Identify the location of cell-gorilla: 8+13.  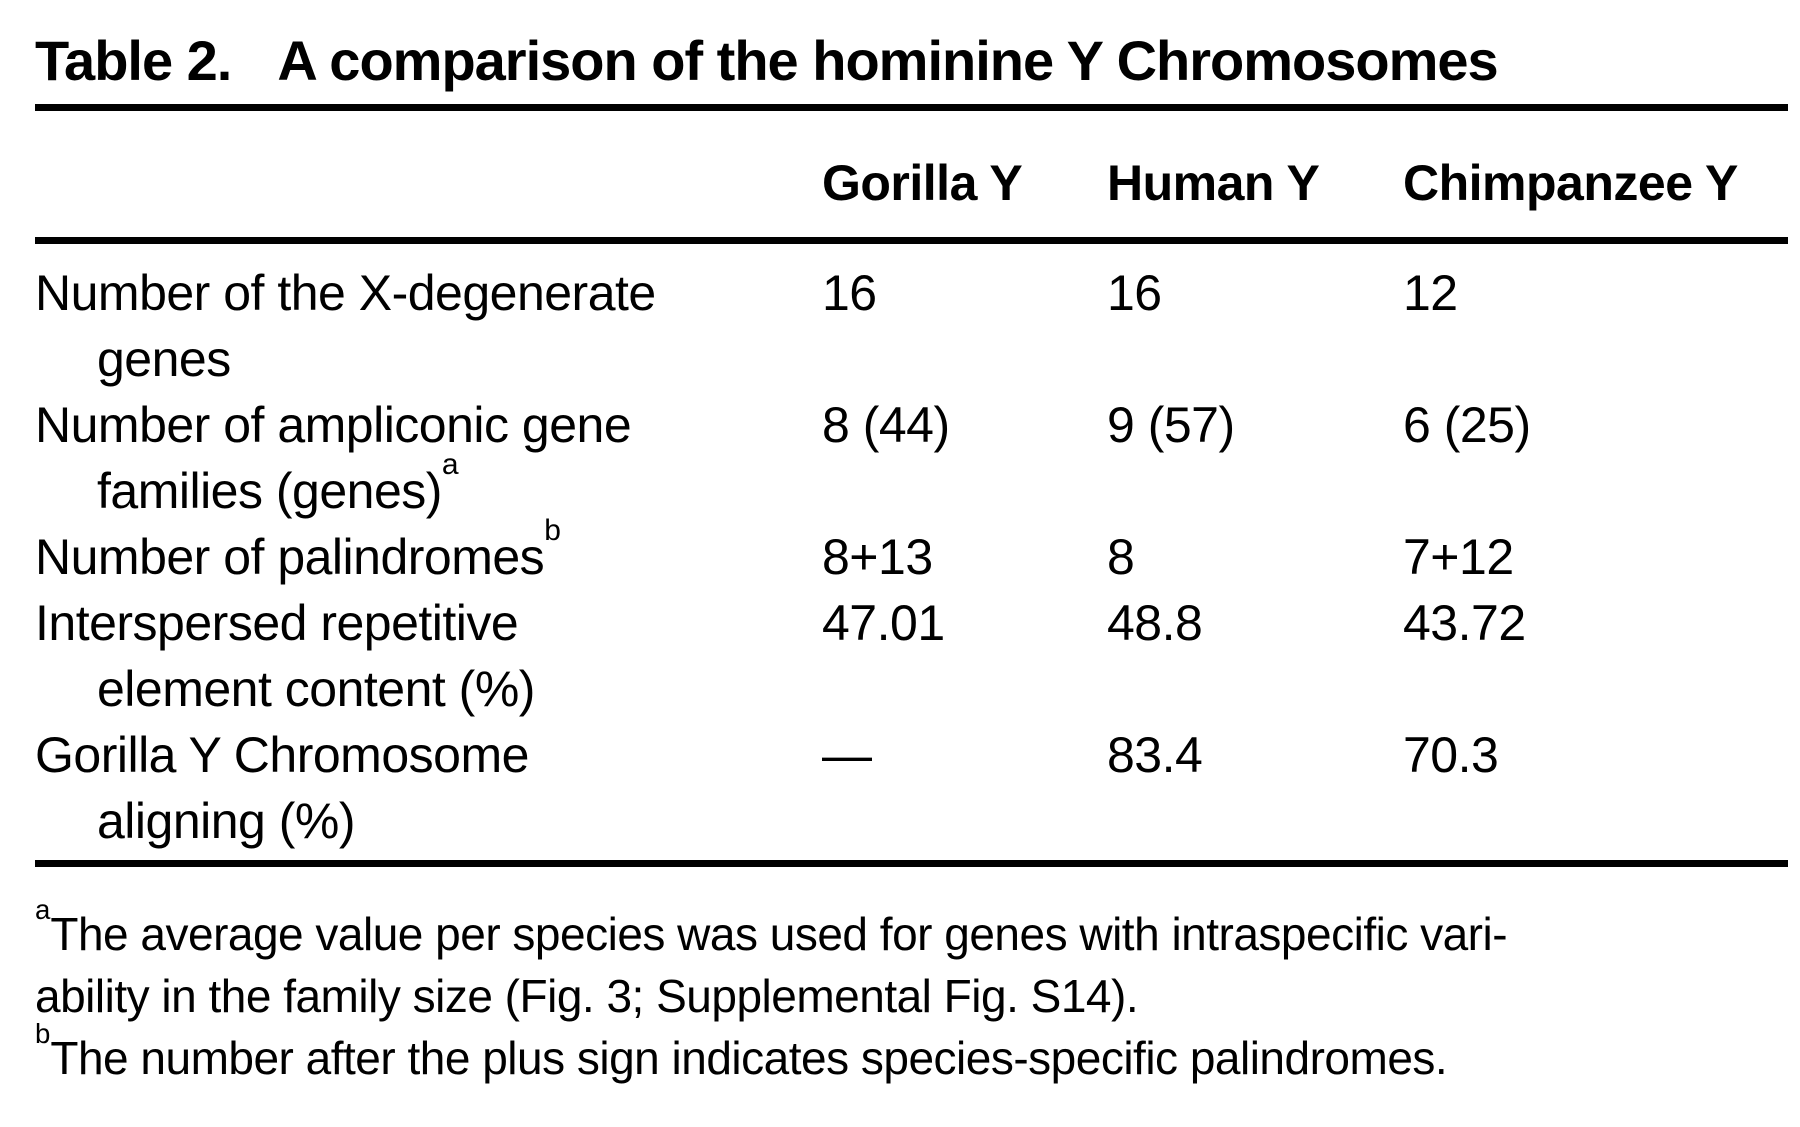
(877, 557).